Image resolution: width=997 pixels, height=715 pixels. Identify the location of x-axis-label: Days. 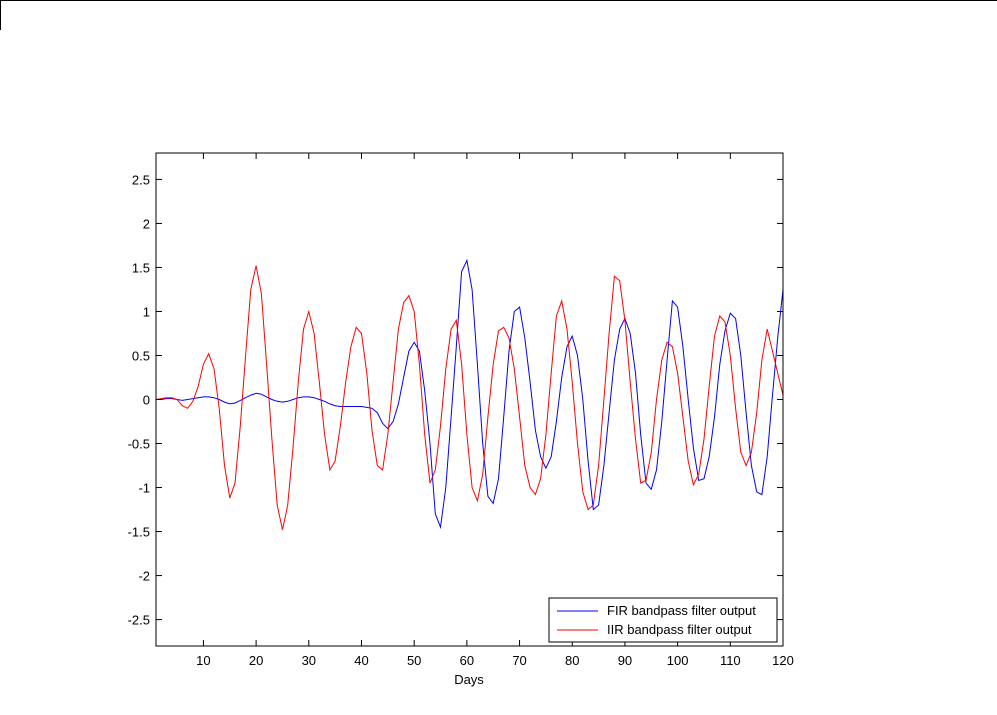
(469, 679).